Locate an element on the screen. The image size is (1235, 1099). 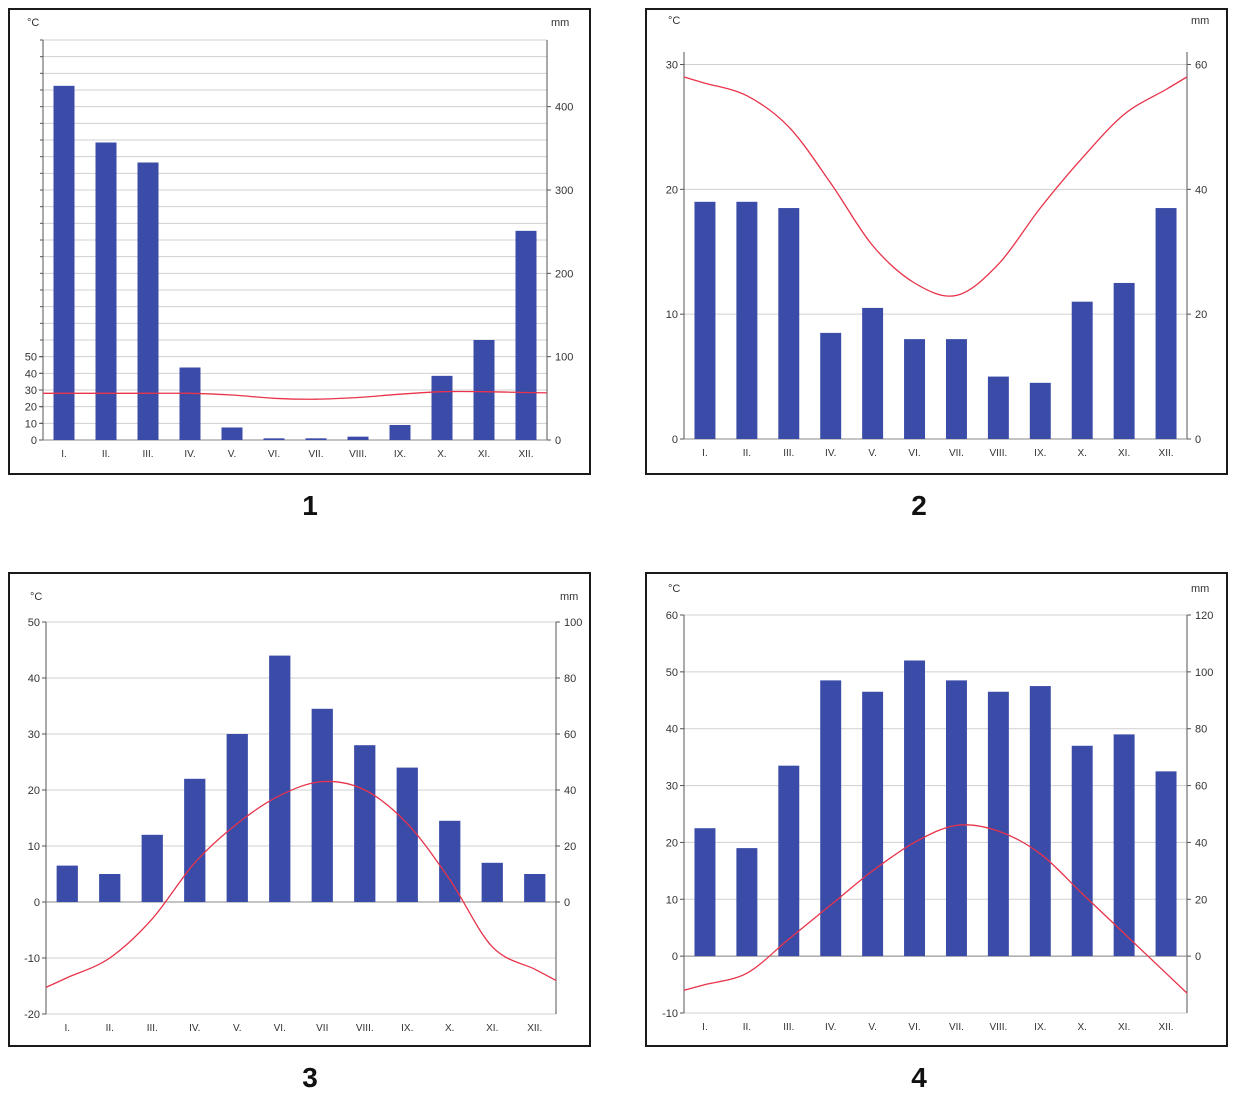
chart-caption-3: 3 is located at coordinates (310, 1077).